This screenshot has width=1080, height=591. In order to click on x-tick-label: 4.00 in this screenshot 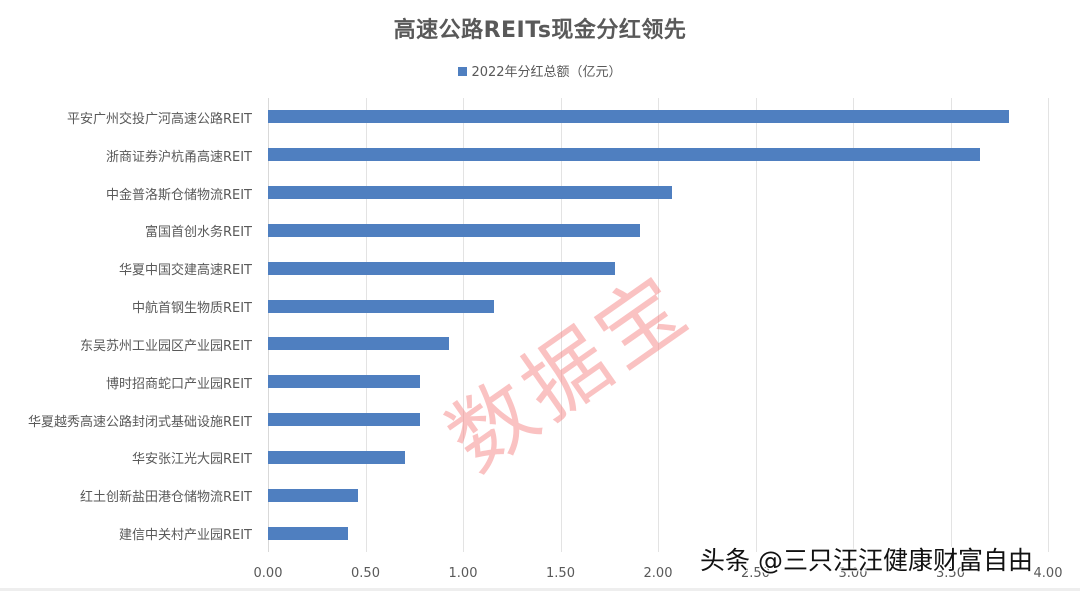, I will do `click(1048, 573)`.